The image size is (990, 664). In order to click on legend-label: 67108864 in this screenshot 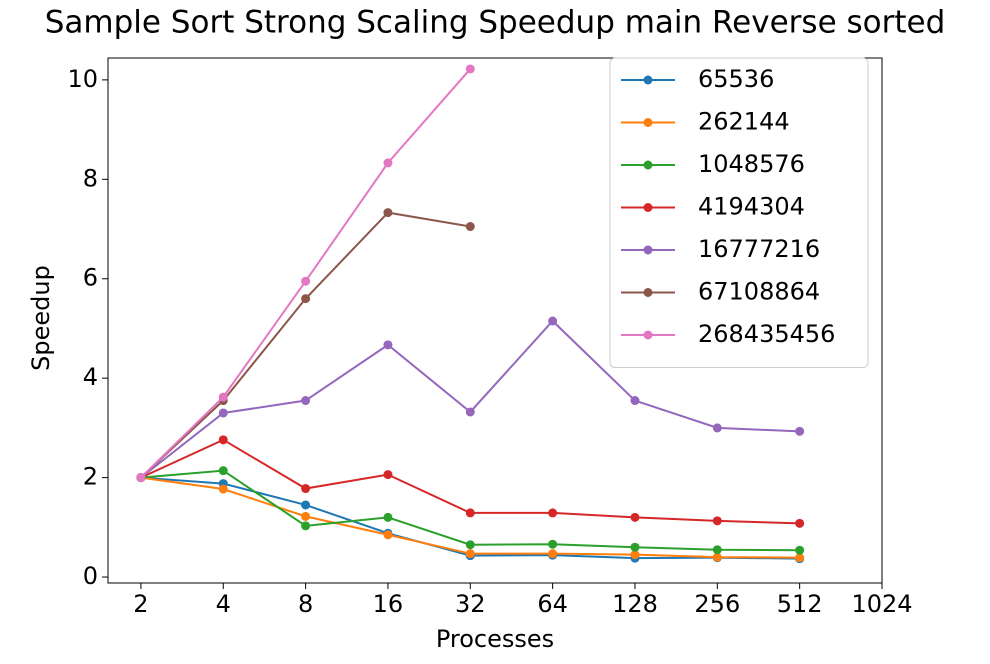, I will do `click(759, 292)`.